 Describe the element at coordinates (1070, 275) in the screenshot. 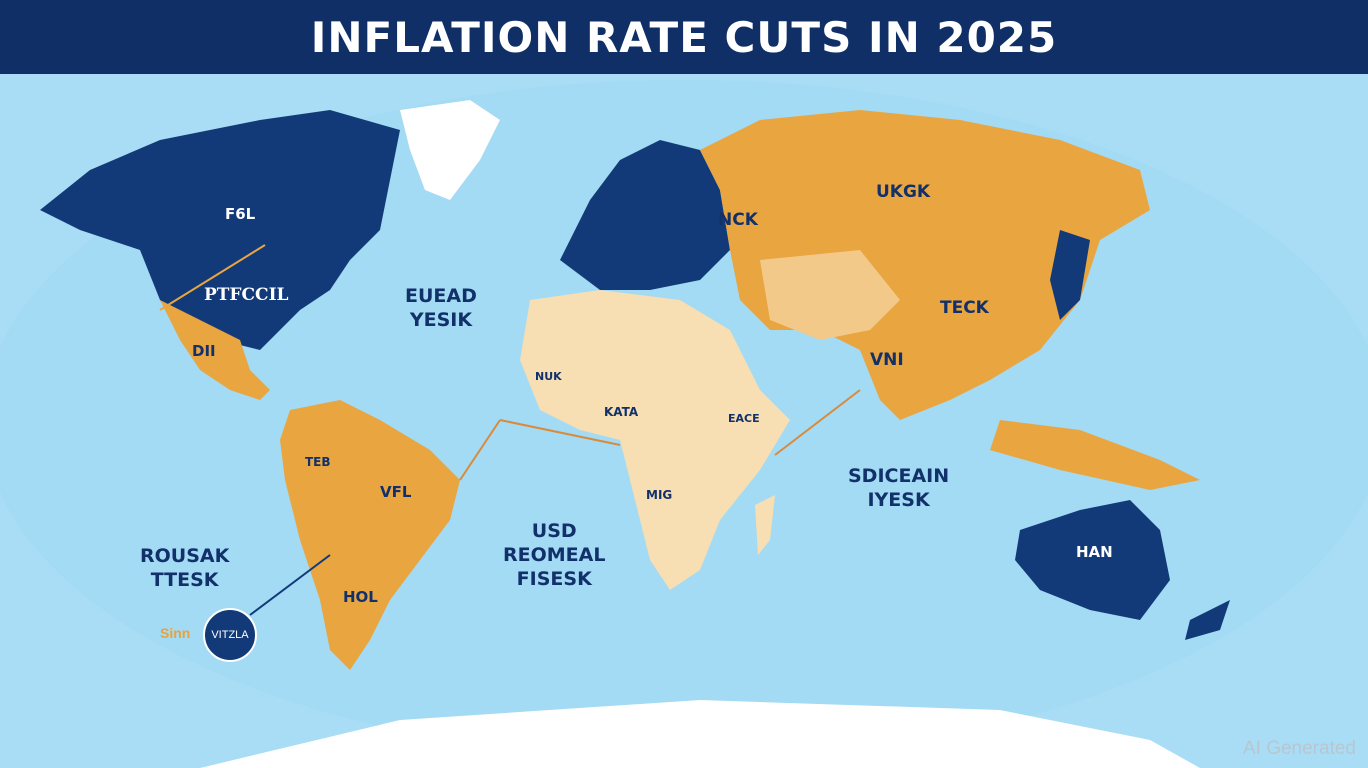

I see `japan` at that location.